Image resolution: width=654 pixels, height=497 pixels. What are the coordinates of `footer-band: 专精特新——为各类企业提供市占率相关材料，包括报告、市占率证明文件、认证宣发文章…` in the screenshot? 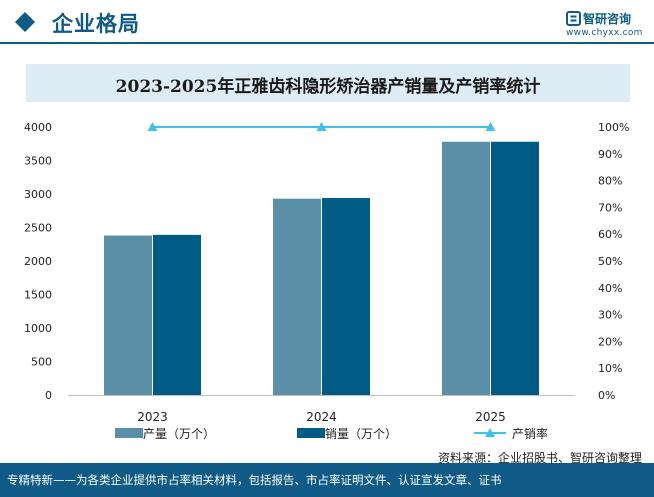 It's located at (327, 480).